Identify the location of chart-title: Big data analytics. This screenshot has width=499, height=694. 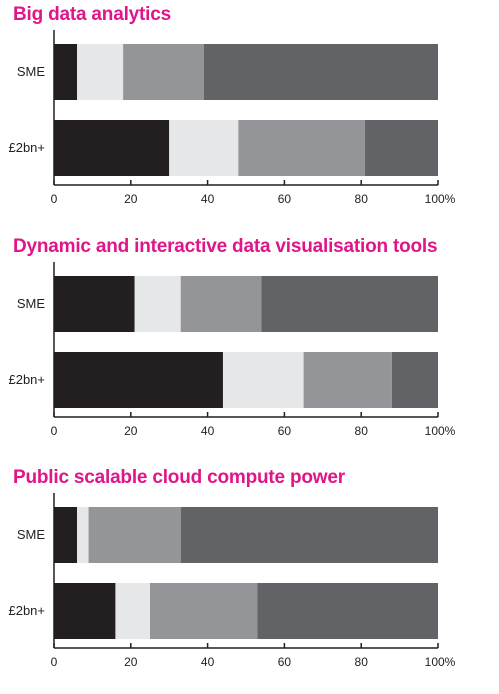
(92, 14).